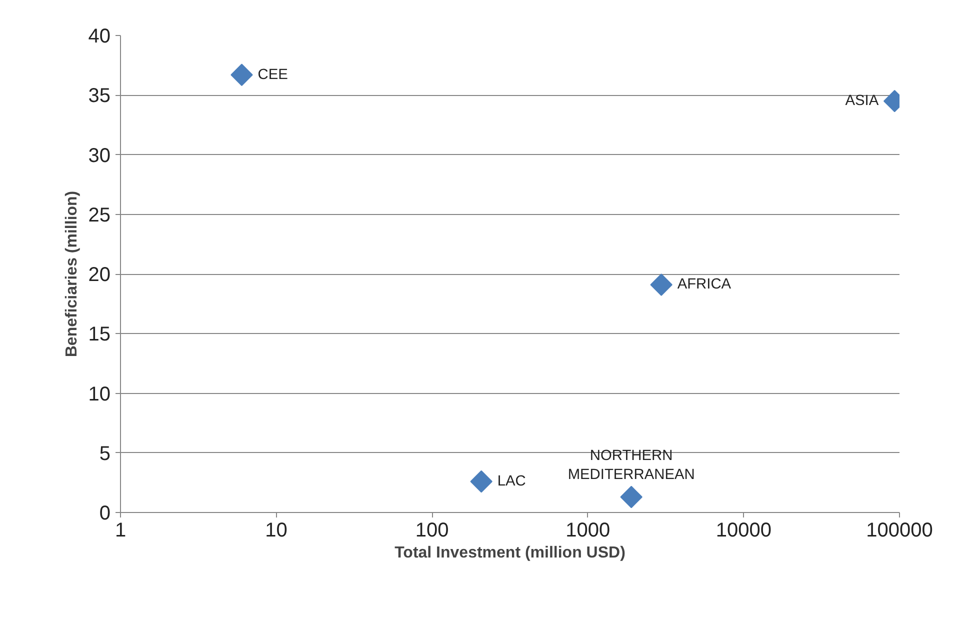  I want to click on x-tick-label: 100, so click(432, 531).